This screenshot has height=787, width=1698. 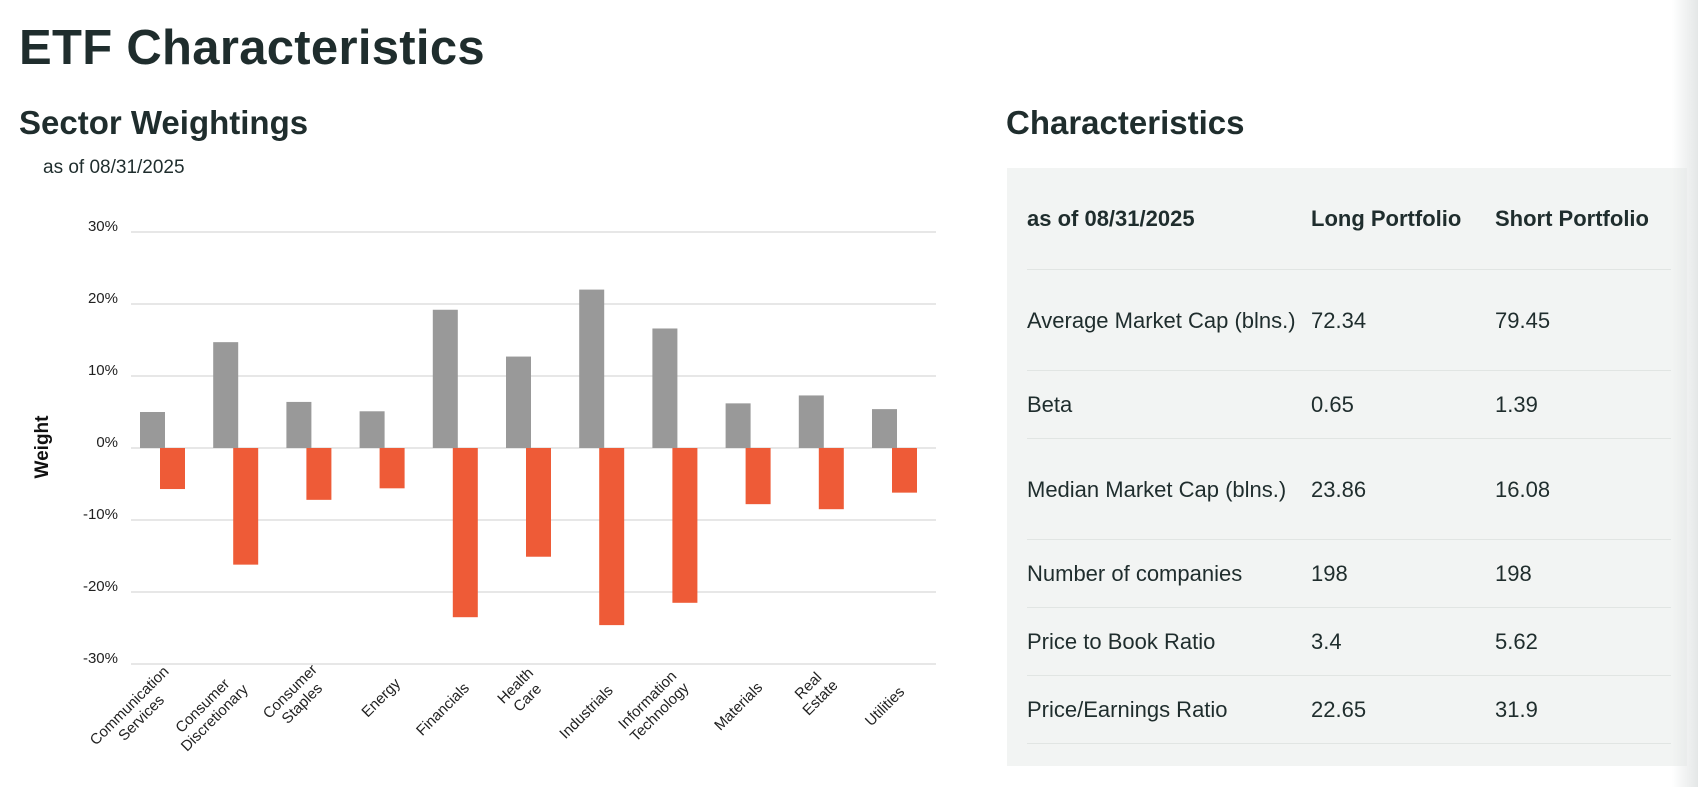 I want to click on row-short-value: 5.62, so click(x=1583, y=641).